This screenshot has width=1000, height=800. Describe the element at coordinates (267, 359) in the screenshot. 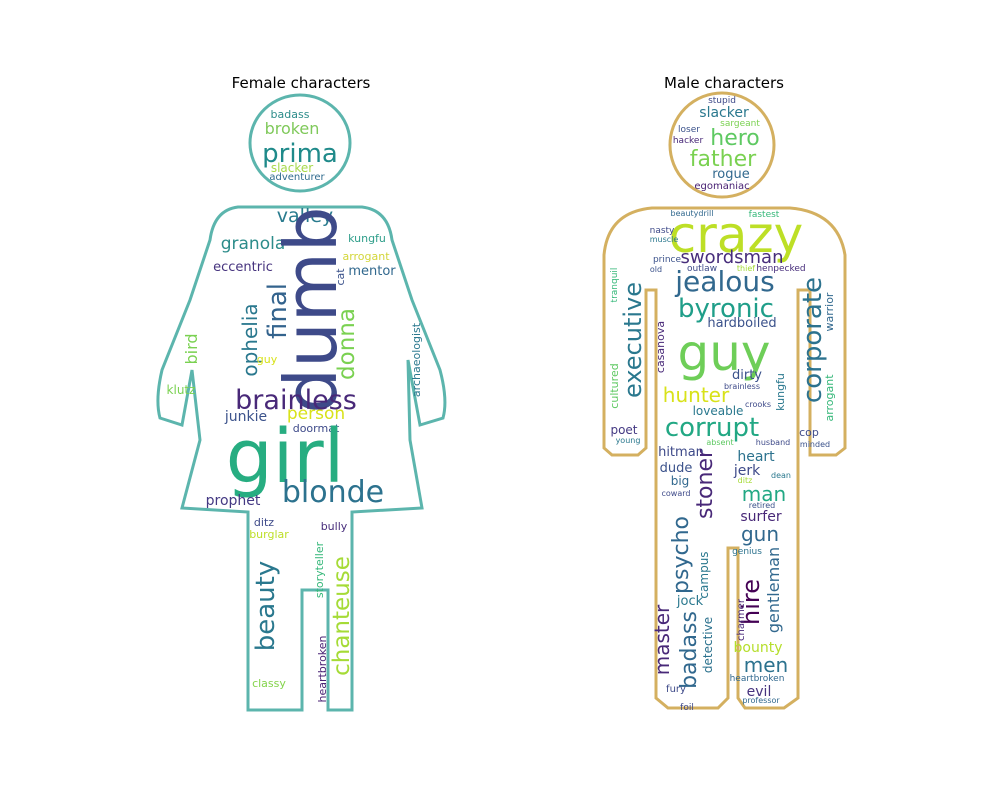

I see `female-word: guy` at that location.